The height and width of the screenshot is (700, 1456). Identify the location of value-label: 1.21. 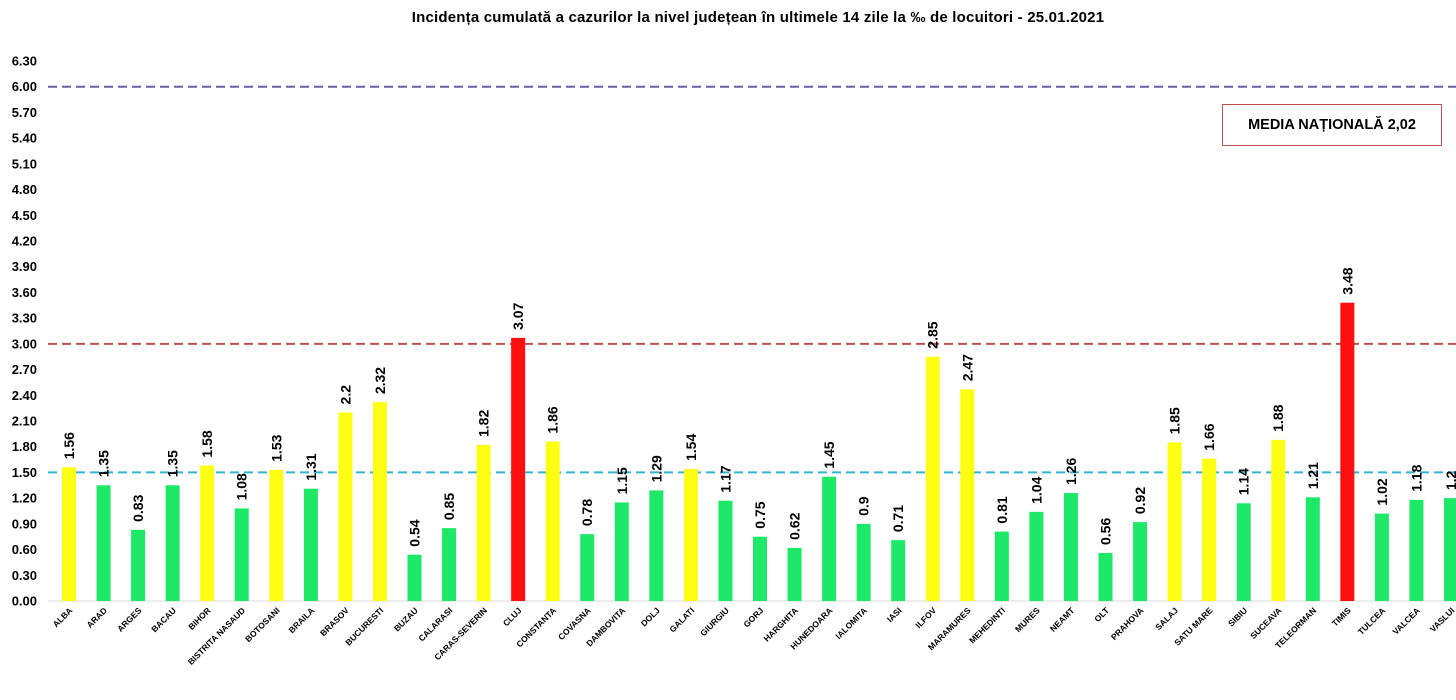
(1313, 475).